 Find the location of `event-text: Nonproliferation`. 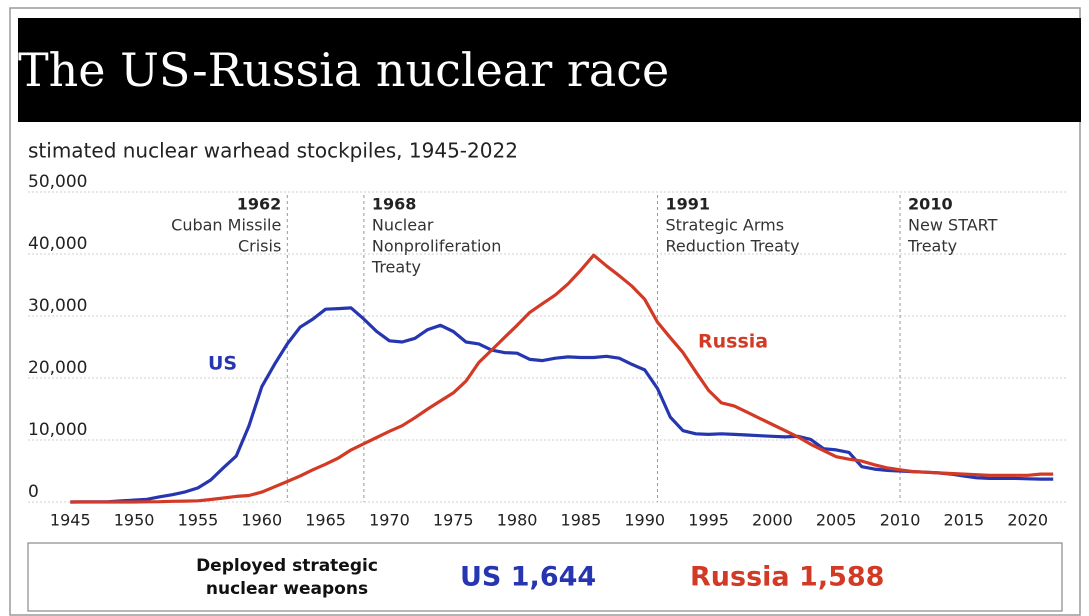

event-text: Nonproliferation is located at coordinates (436, 246).